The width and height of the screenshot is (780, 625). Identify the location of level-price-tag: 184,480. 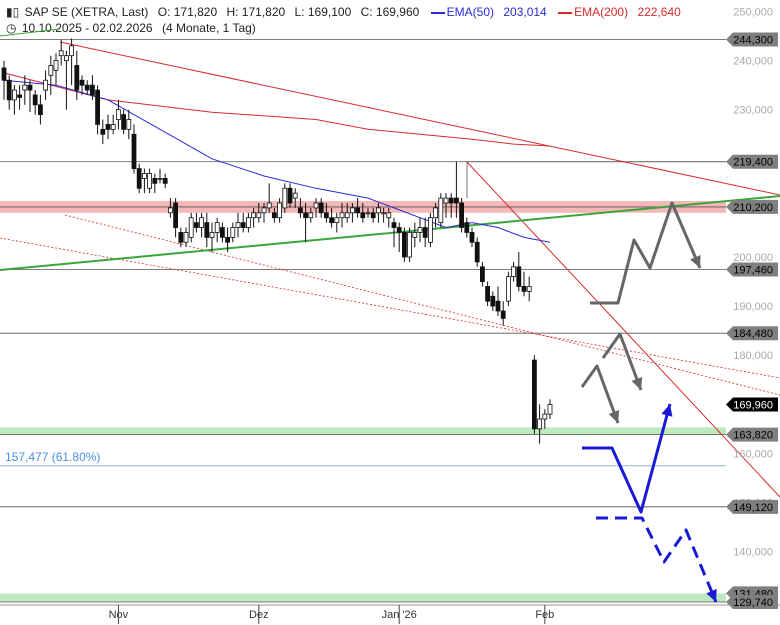
(752, 333).